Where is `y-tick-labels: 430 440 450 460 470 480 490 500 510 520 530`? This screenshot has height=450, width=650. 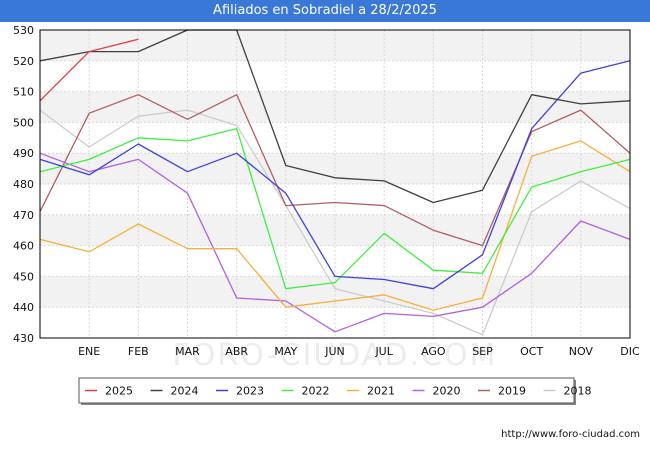
y-tick-labels: 430 440 450 460 470 480 490 500 510 520 530 is located at coordinates (23, 184).